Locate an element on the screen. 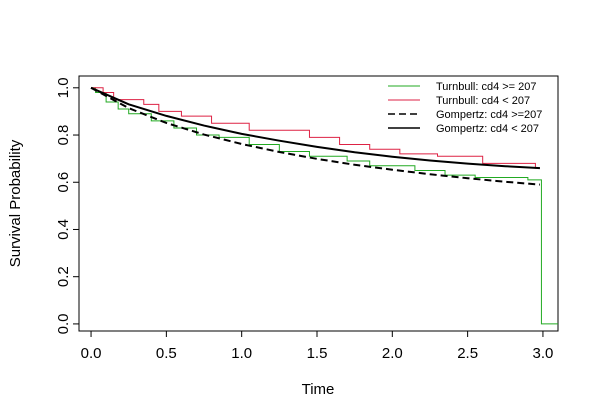  x-tick-label: 2.0 is located at coordinates (392, 353).